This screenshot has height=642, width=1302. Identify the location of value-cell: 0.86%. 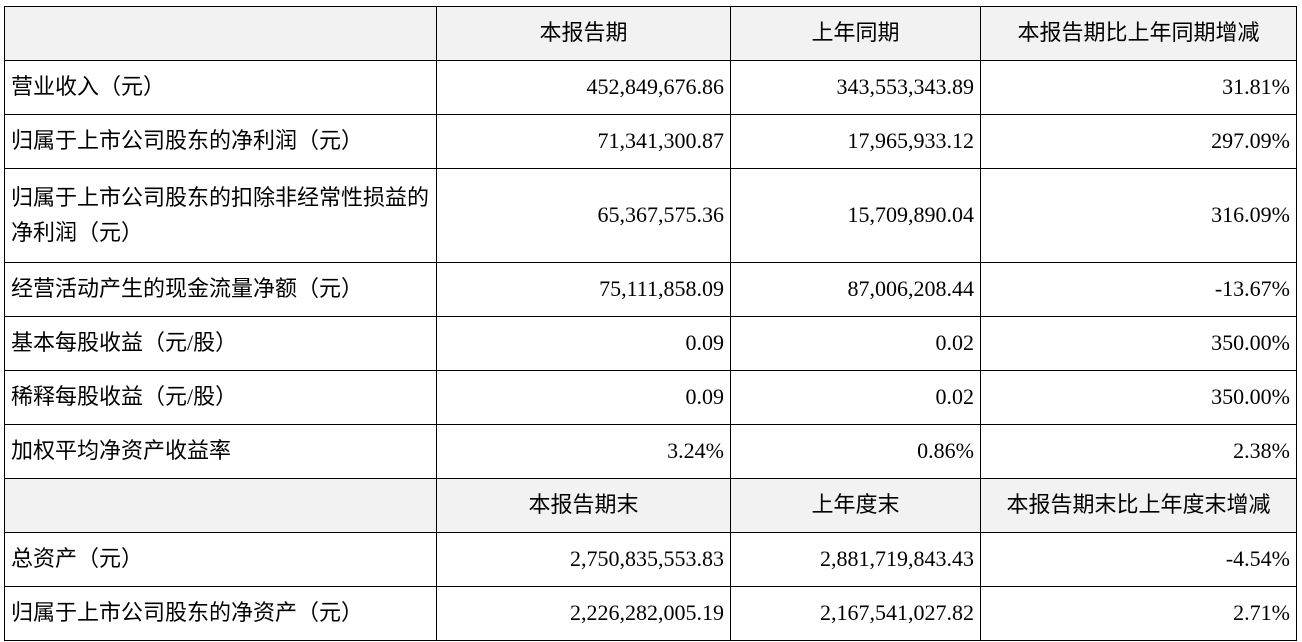
(855, 451).